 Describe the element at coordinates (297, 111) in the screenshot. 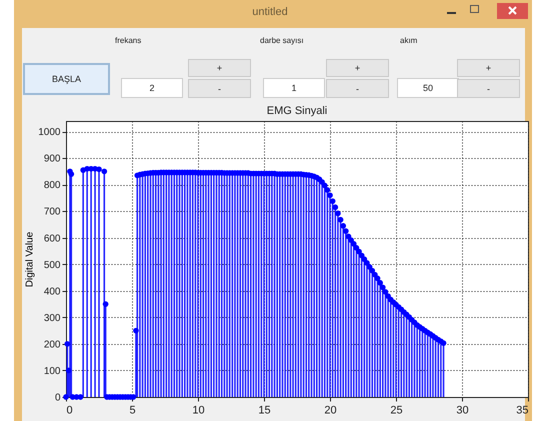

I see `chart-title: EMG Sinyali` at that location.